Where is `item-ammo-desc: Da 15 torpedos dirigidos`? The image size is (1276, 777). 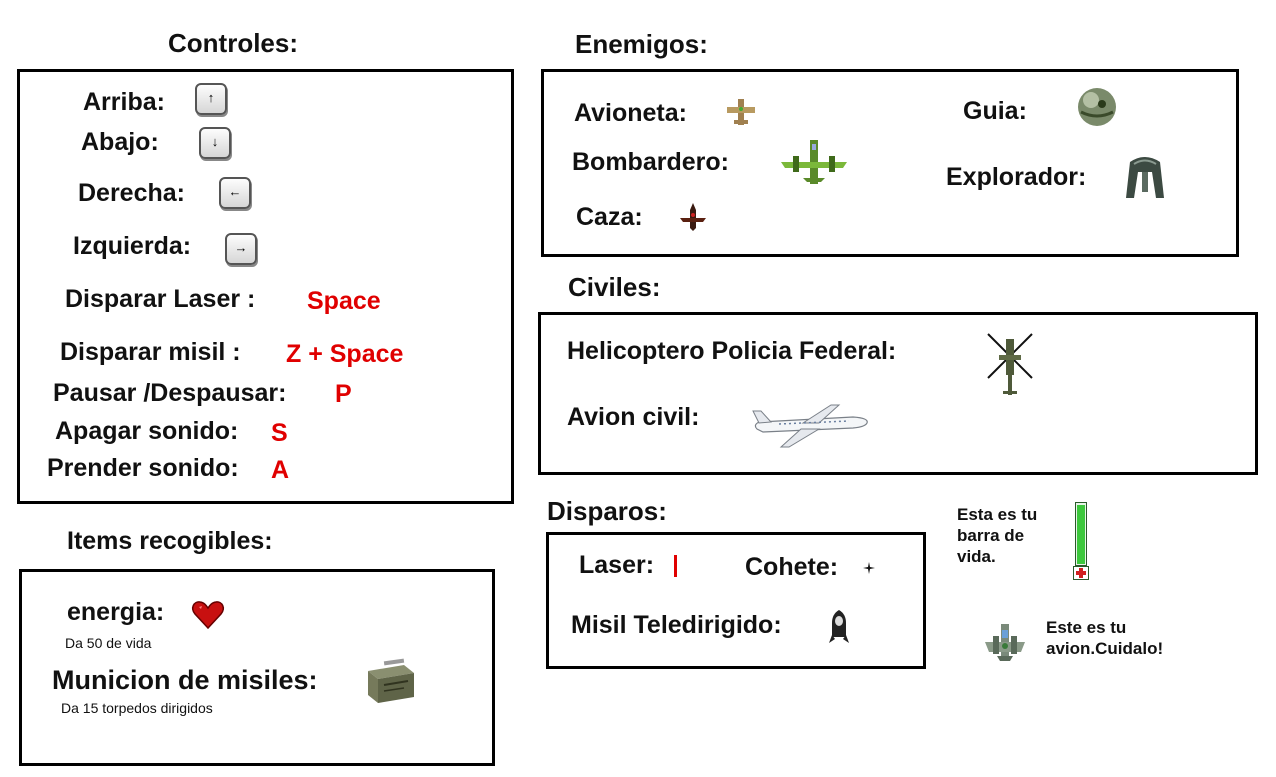
item-ammo-desc: Da 15 torpedos dirigidos is located at coordinates (137, 708).